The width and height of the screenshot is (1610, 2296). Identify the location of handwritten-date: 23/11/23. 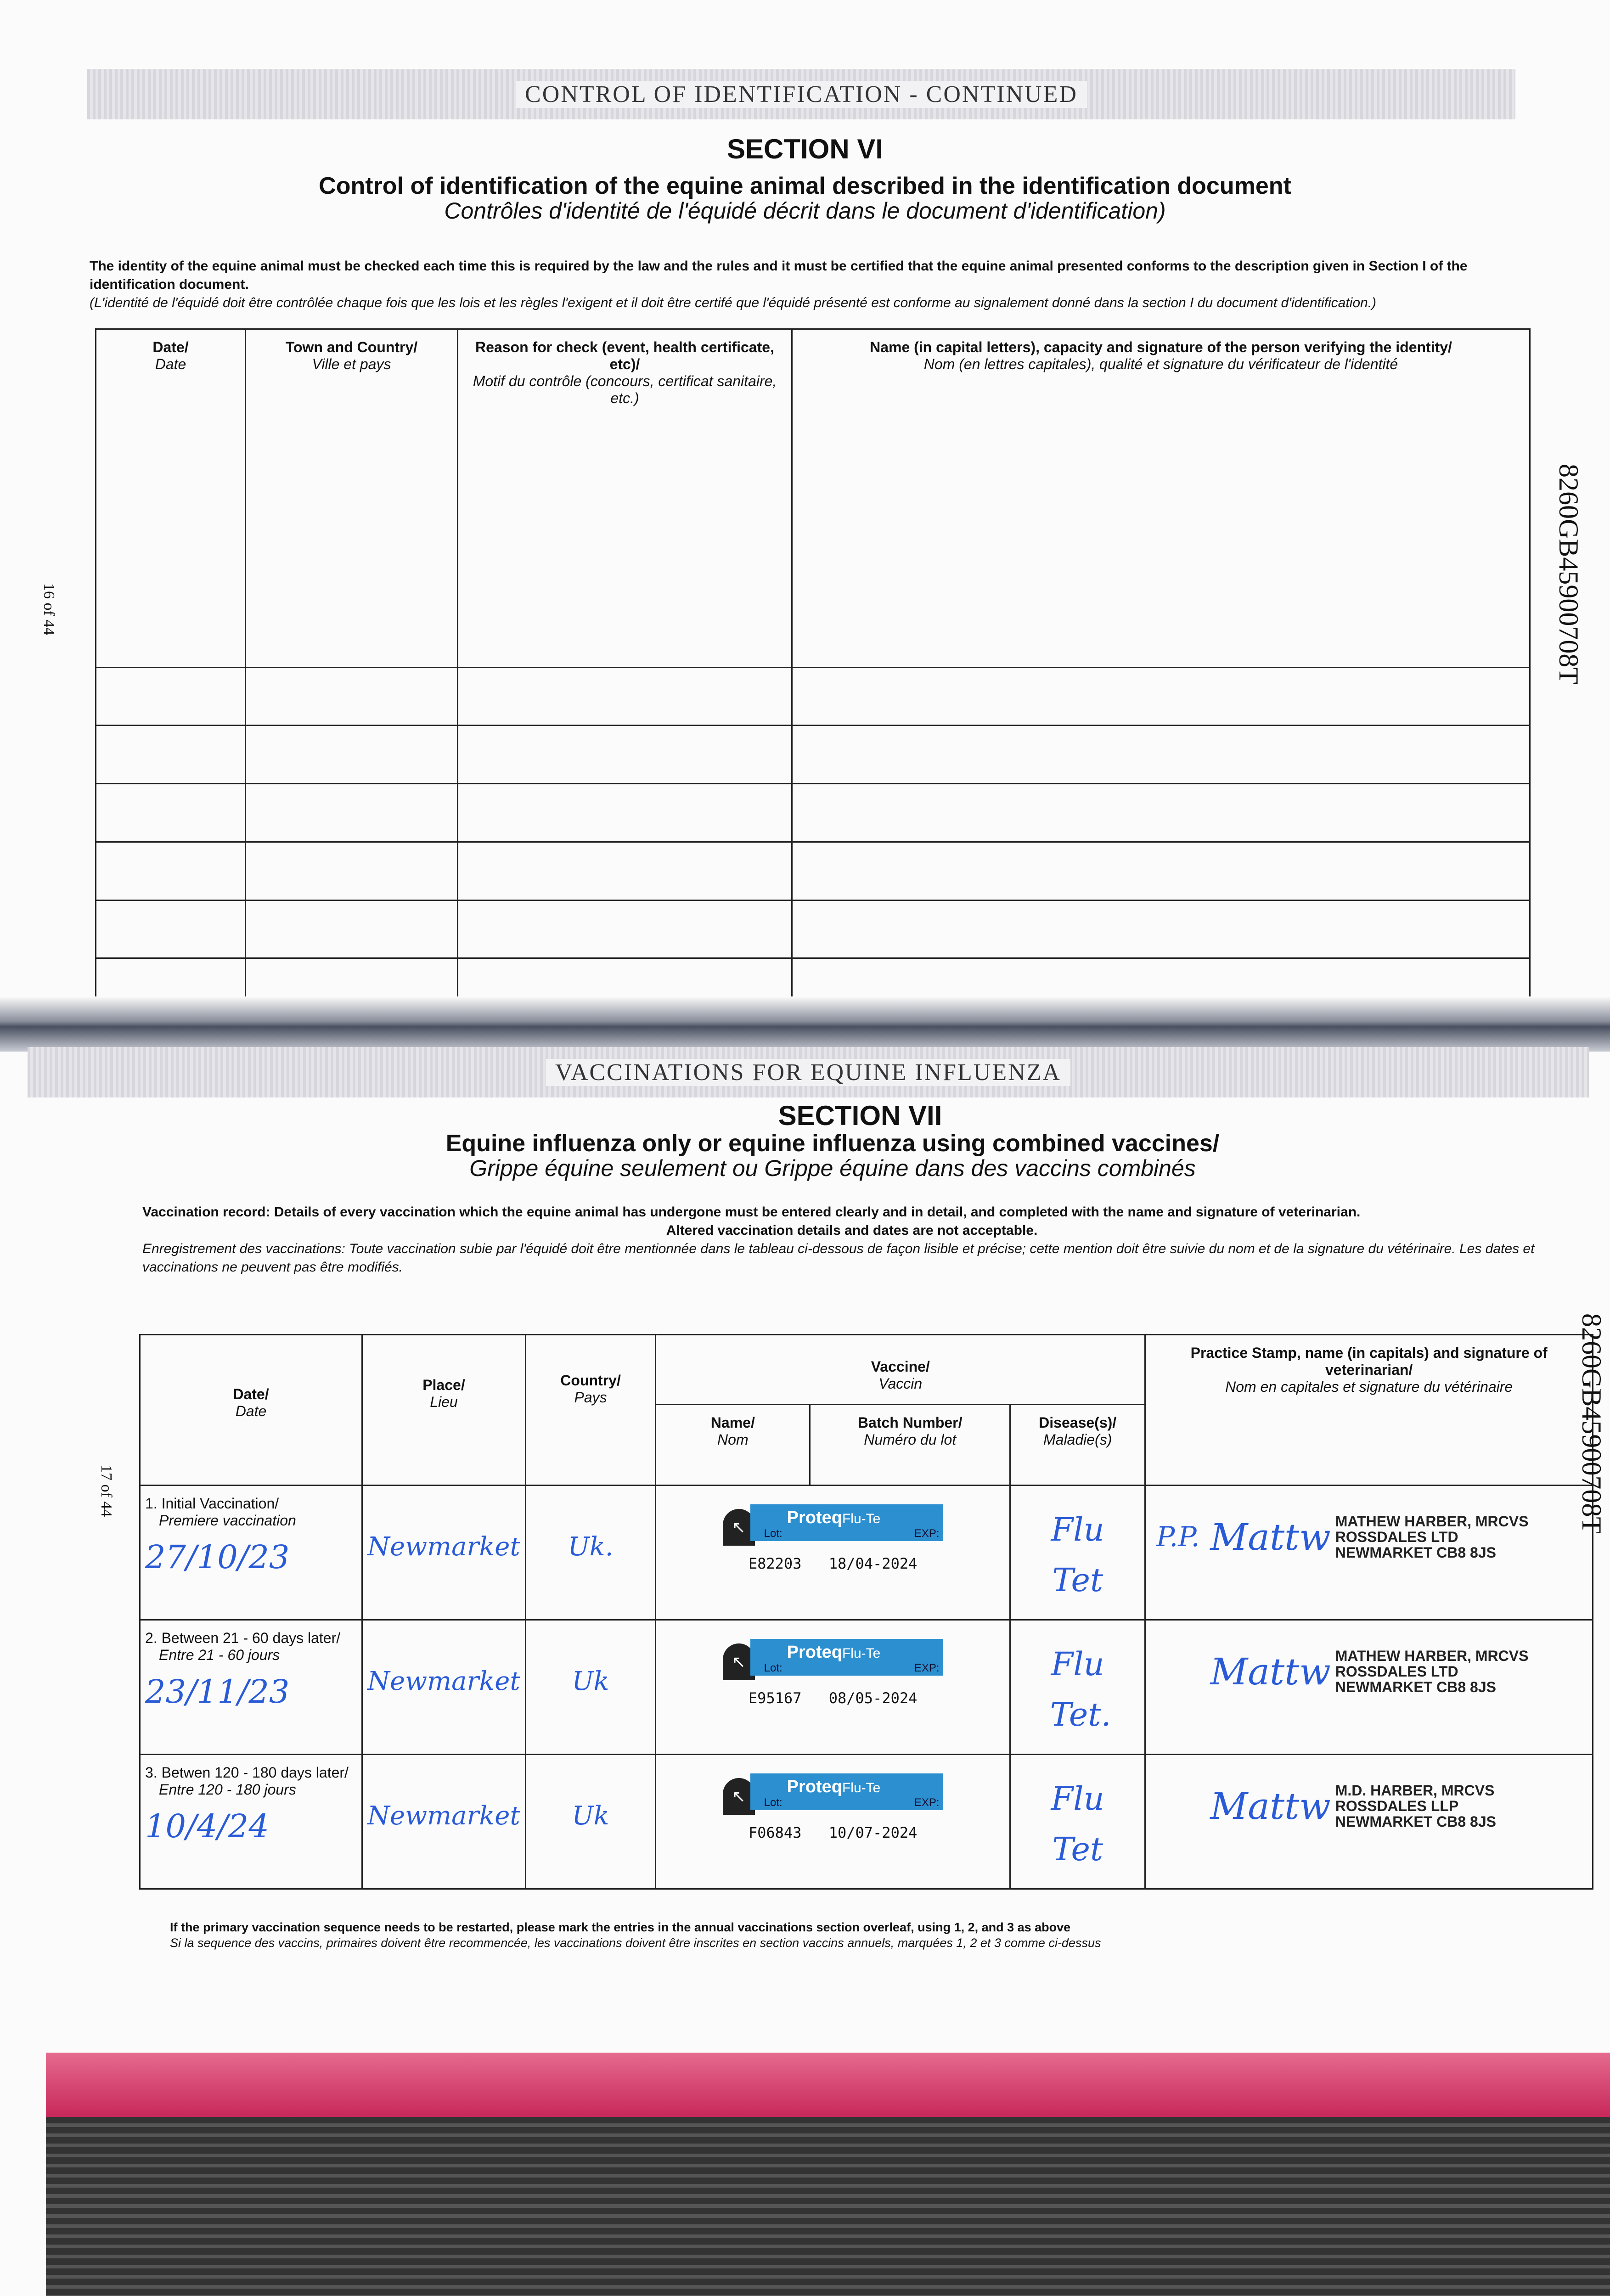
(218, 1692).